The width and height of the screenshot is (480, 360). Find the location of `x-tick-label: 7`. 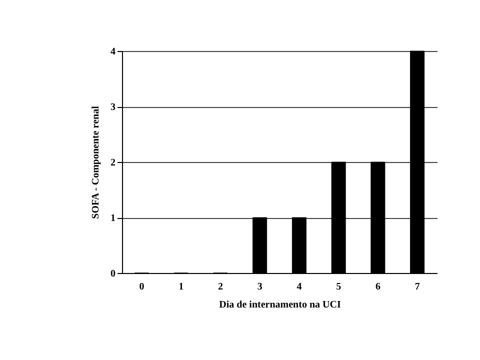

x-tick-label: 7 is located at coordinates (417, 287).